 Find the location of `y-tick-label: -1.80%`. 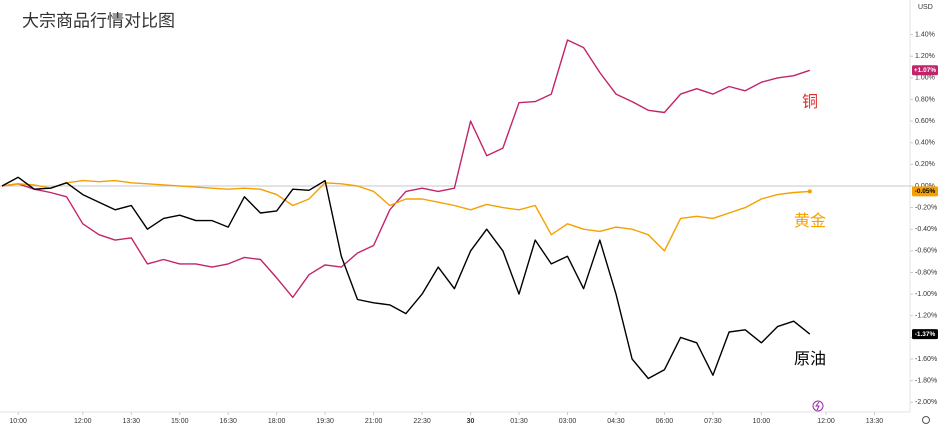

y-tick-label: -1.80% is located at coordinates (926, 380).